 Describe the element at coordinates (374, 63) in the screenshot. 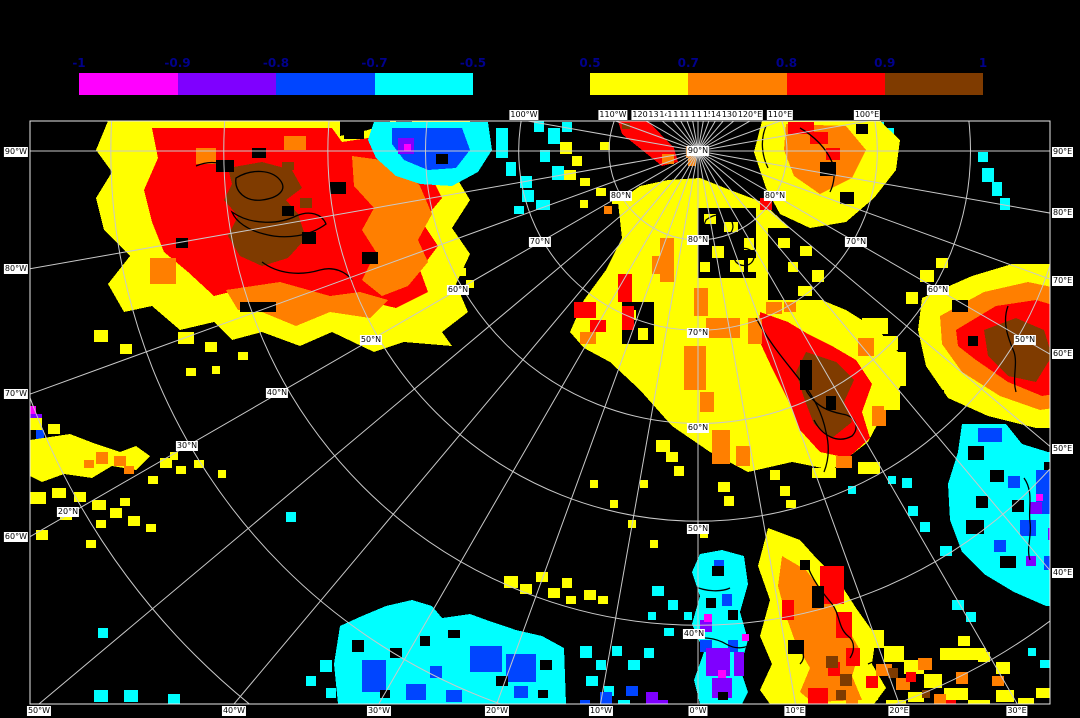

I see `colorbar-negative-tick-label: -0.7` at that location.